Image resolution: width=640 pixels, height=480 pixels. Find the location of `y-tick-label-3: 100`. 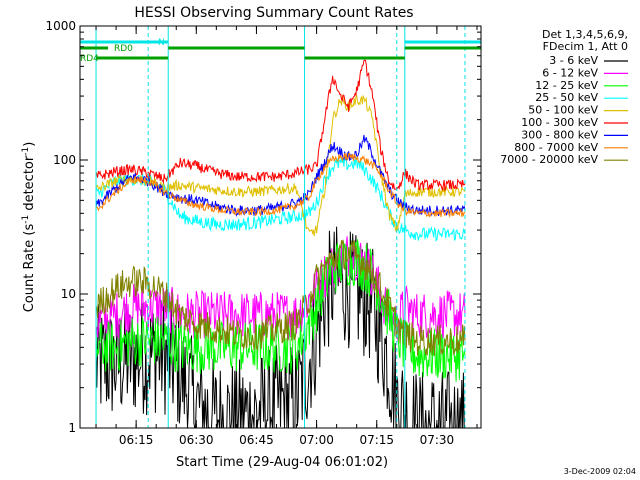

y-tick-label-3: 100 is located at coordinates (64, 160).